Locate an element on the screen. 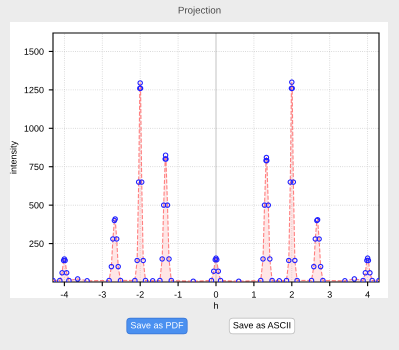 The width and height of the screenshot is (399, 350). x-axis-title: h is located at coordinates (216, 305).